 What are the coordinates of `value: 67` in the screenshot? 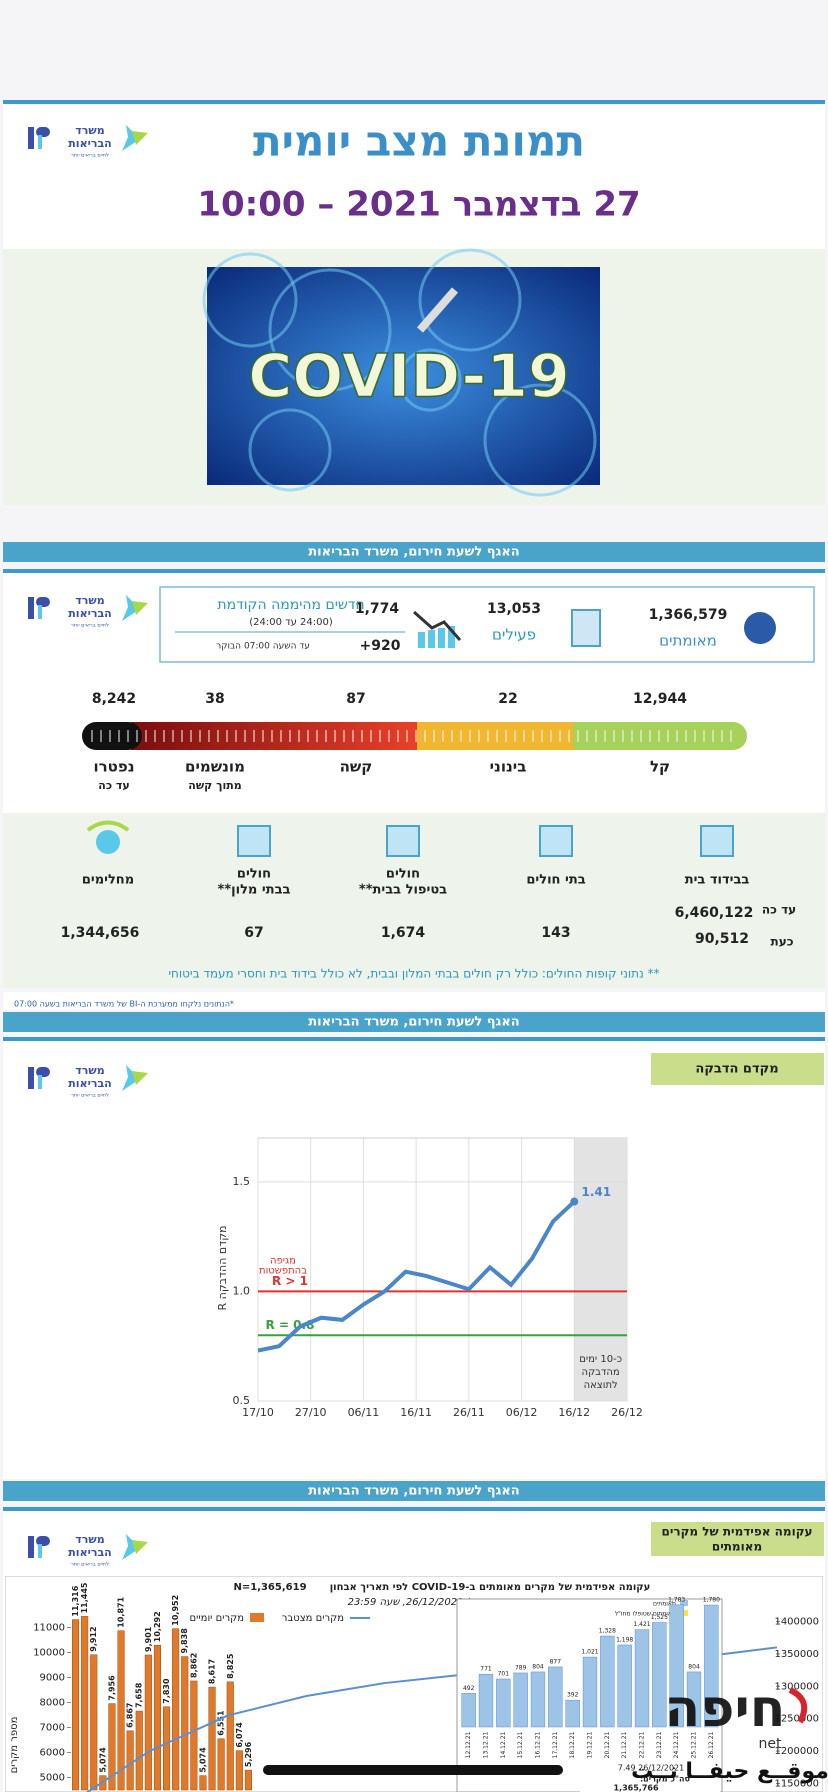 It's located at (253, 933).